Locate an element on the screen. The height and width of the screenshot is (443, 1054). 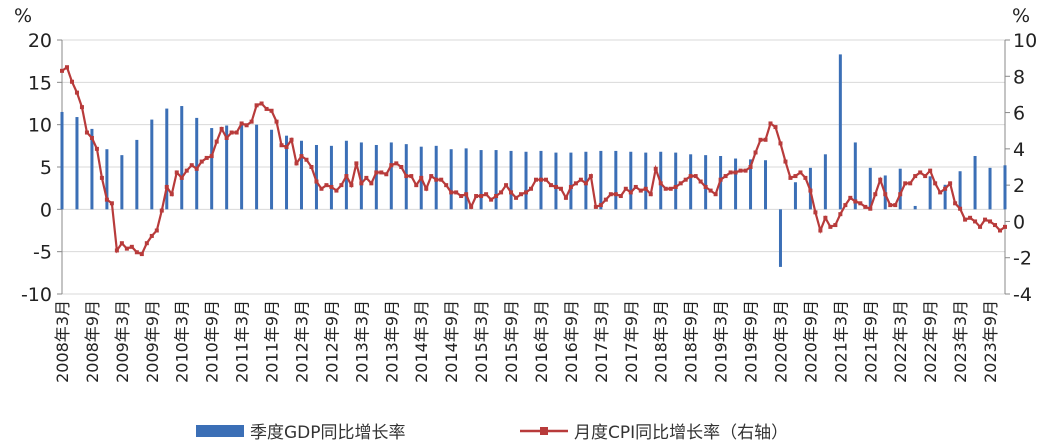
x-tick-label: 2017年3月 is located at coordinates (601, 341).